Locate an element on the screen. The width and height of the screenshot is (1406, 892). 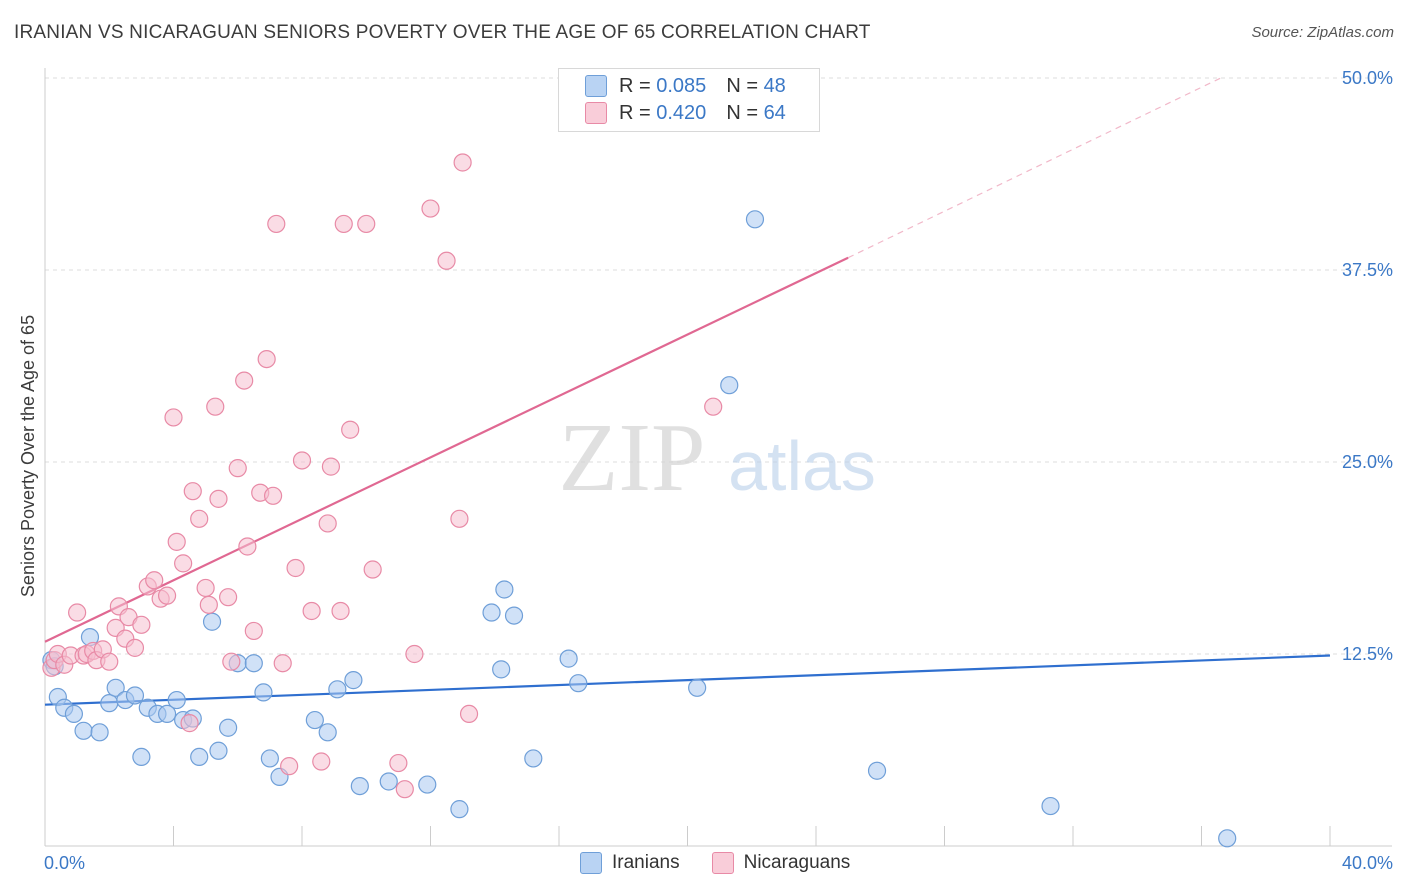
legend-r-value: 0.420 is located at coordinates (681, 112).